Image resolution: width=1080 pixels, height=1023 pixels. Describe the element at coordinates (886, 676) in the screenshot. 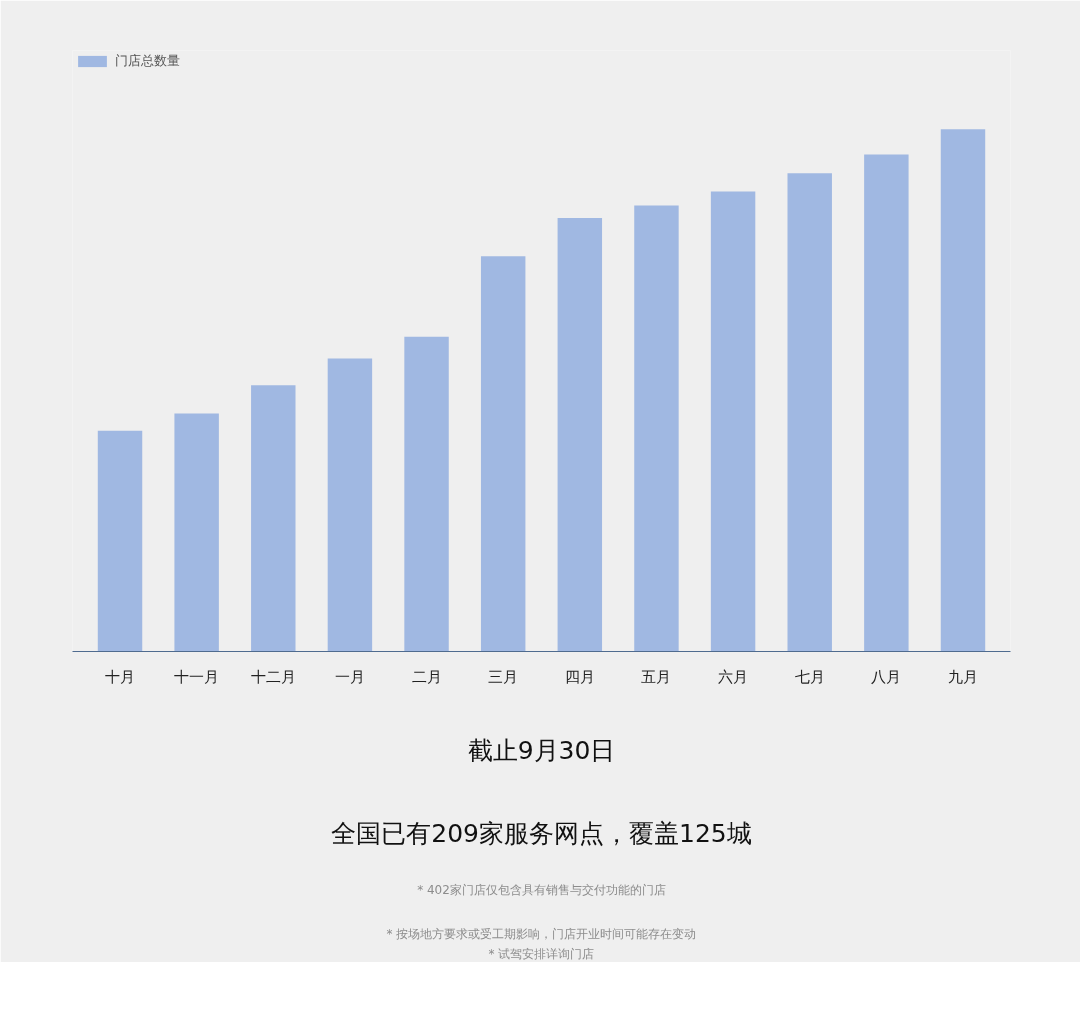

I see `x-tick-label: 八月` at that location.